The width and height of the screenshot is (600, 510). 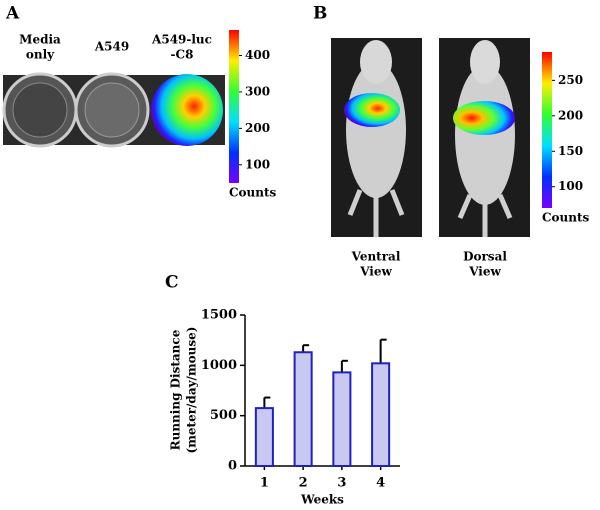 I want to click on x-tick-label: 3, so click(x=341, y=483).